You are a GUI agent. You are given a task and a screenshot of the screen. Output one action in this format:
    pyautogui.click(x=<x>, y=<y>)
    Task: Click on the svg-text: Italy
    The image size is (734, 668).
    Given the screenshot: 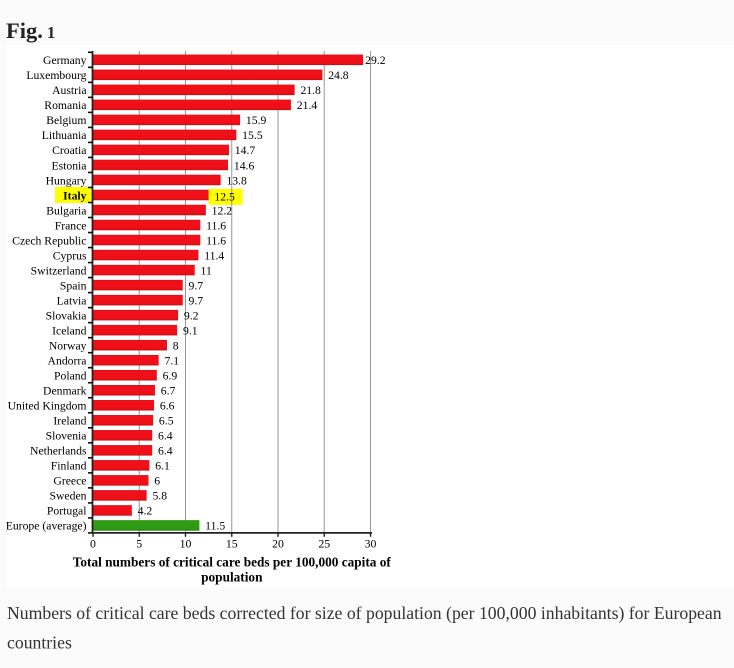 What is the action you would take?
    pyautogui.click(x=75, y=195)
    